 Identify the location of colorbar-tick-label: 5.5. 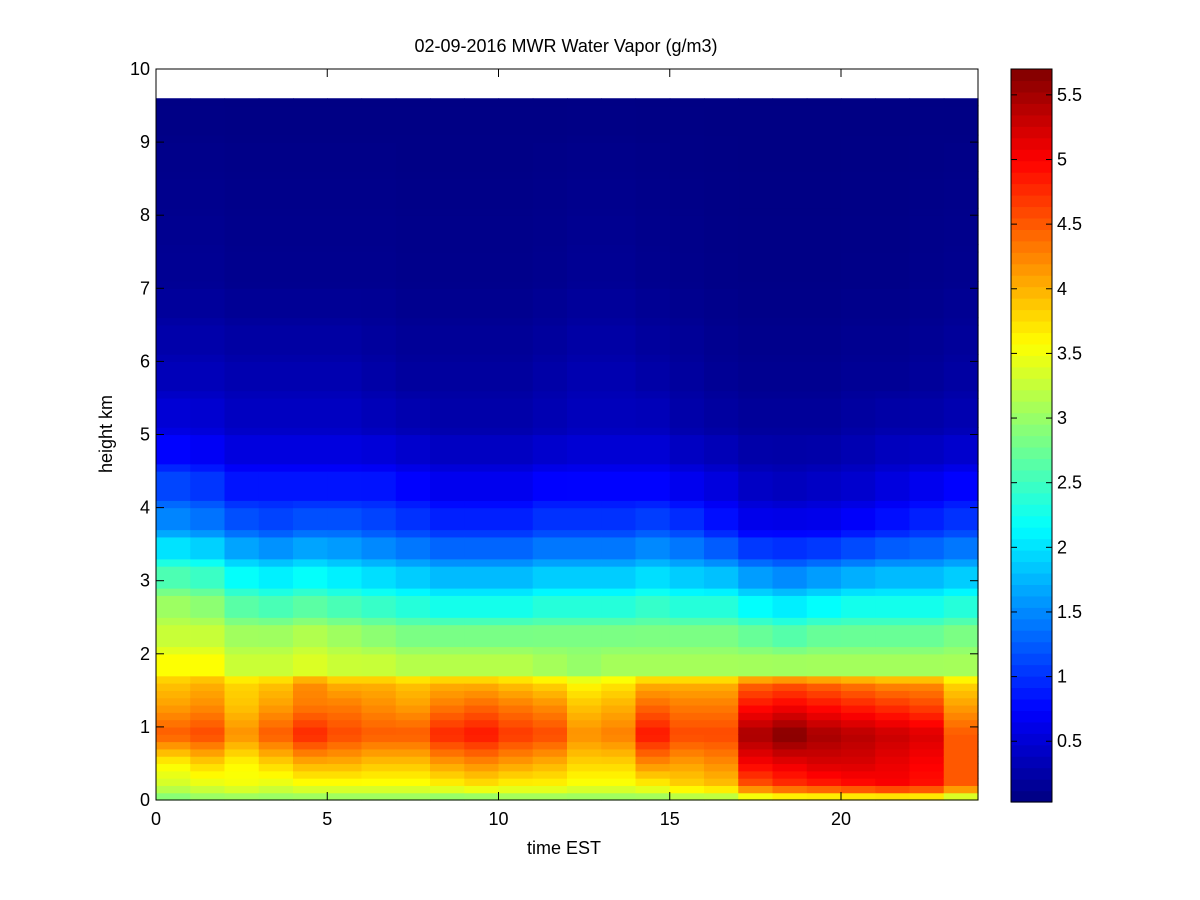
(1069, 95).